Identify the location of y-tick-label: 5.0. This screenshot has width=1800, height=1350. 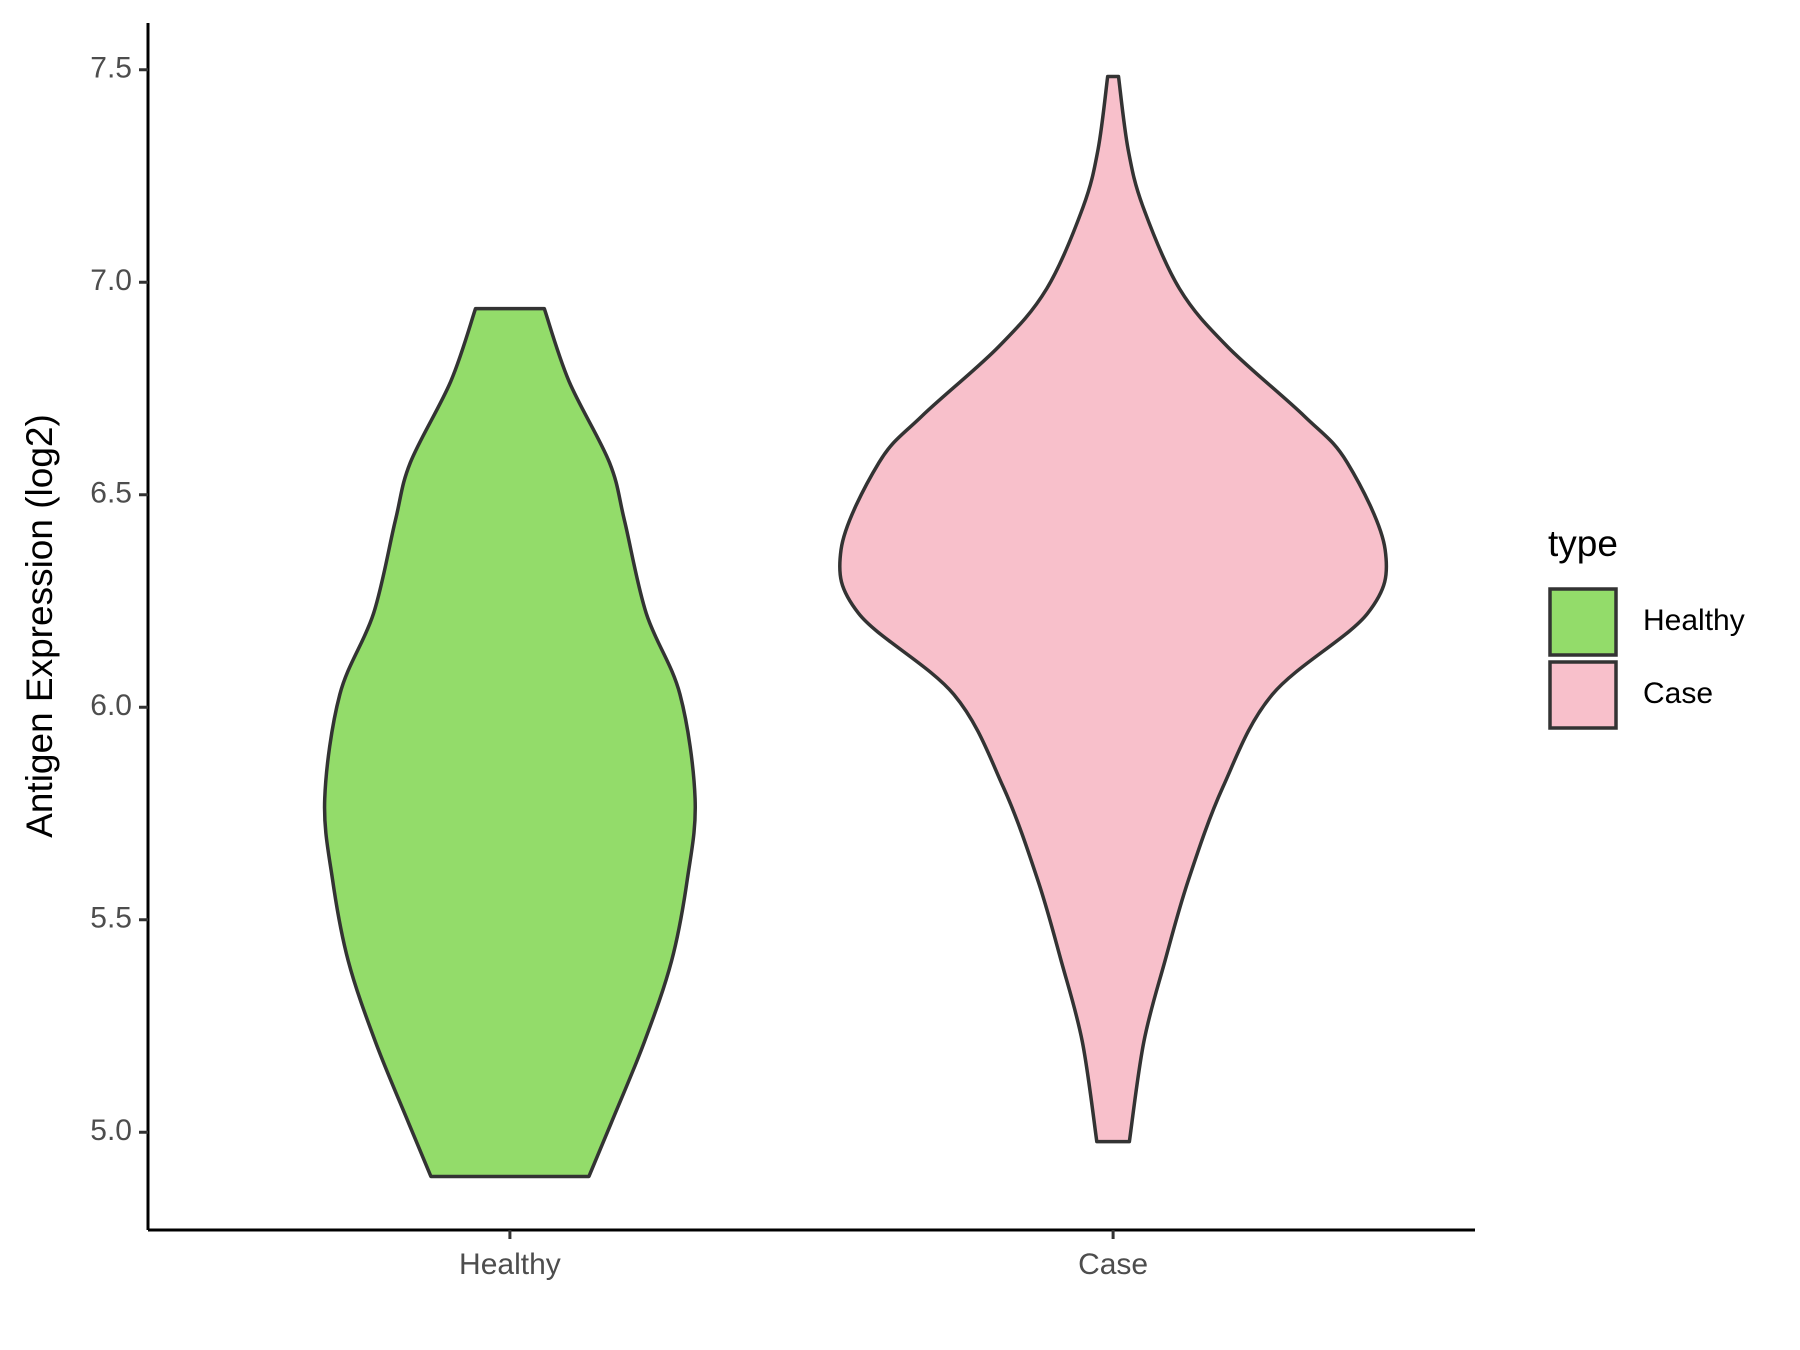
(111, 1130).